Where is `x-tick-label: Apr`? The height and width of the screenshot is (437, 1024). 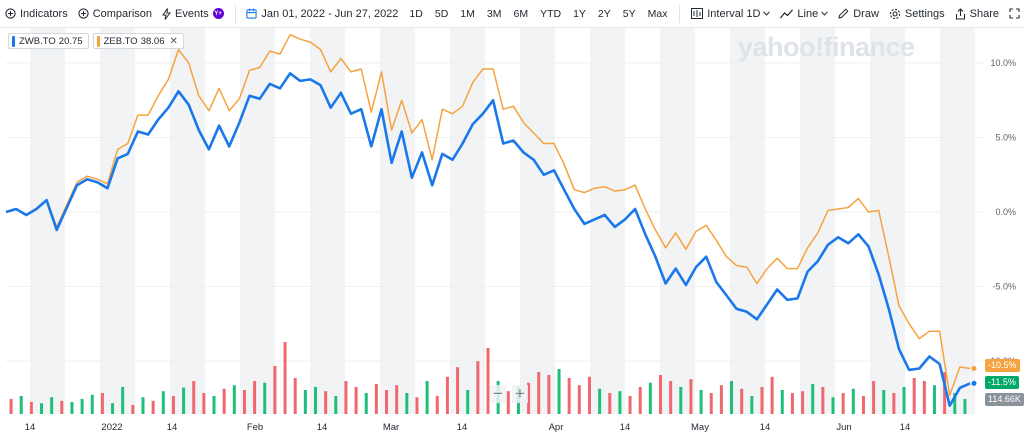 x-tick-label: Apr is located at coordinates (556, 427).